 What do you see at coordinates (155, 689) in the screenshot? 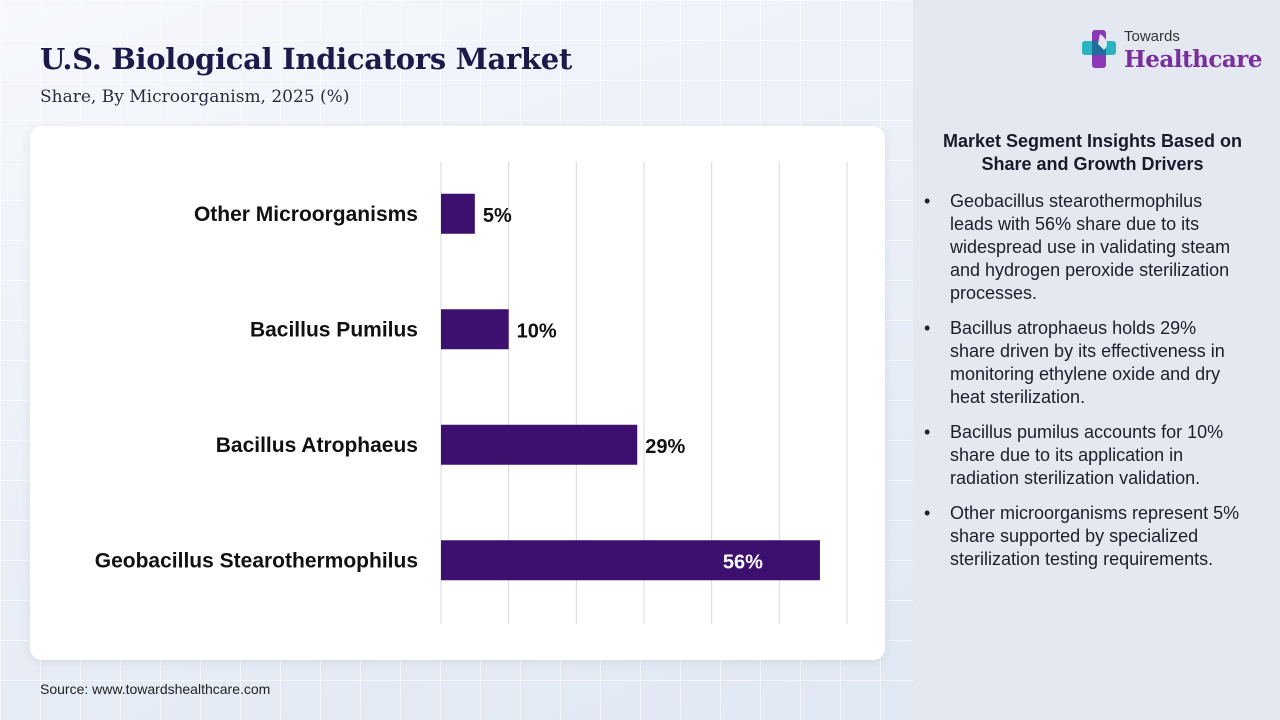
I see `source-note: Source: www.towardshealthcare.com` at bounding box center [155, 689].